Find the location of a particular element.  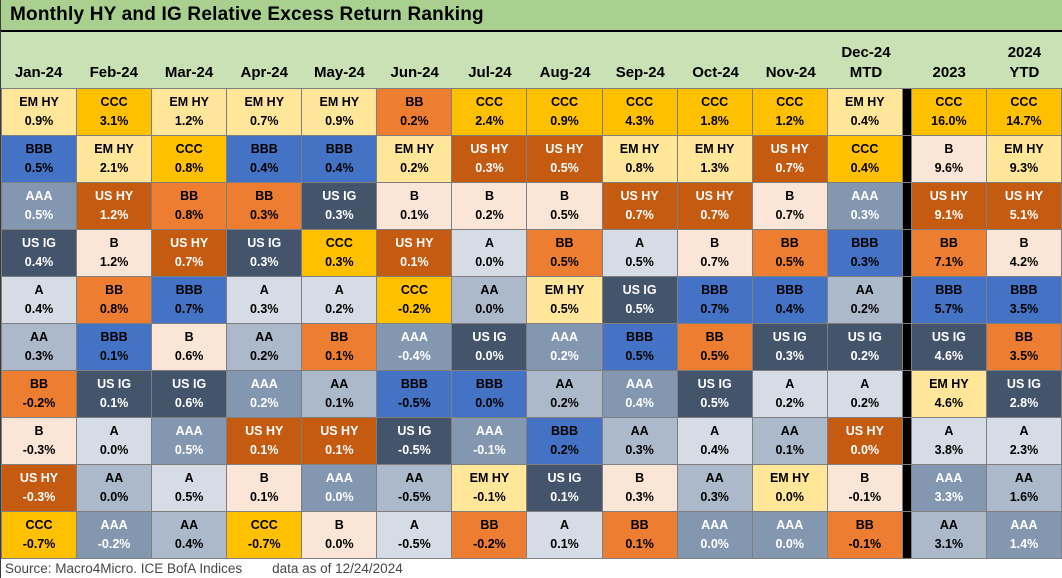

rank-cell: BB 0.5% is located at coordinates (789, 253).